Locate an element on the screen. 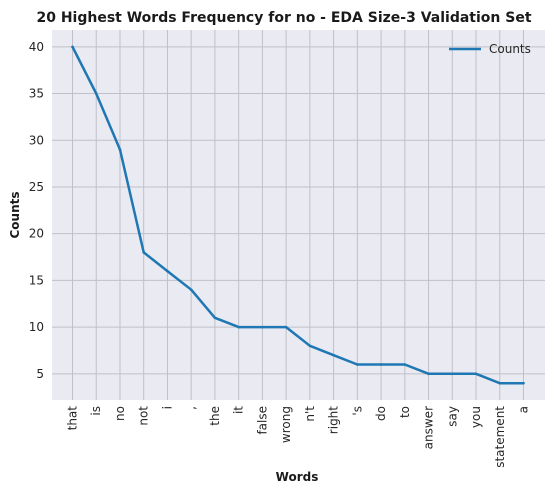 The width and height of the screenshot is (556, 495). x-tick-label: no is located at coordinates (120, 413).